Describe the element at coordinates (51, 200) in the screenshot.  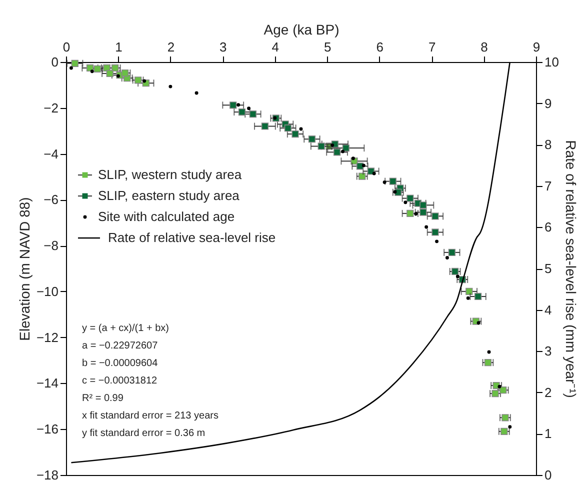
I see `y-tick-label: −6` at that location.